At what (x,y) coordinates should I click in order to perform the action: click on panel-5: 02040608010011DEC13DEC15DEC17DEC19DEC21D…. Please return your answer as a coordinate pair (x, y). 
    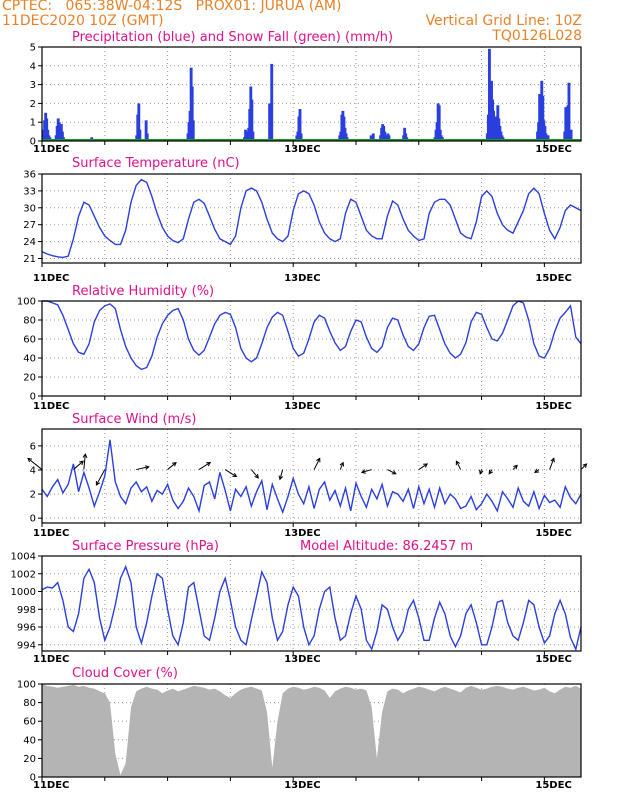
    Looking at the image, I should click on (299, 728).